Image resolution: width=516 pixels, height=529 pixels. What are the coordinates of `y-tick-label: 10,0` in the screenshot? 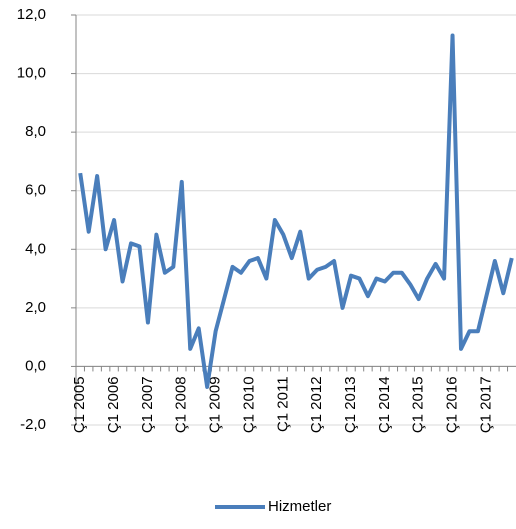 It's located at (31, 73).